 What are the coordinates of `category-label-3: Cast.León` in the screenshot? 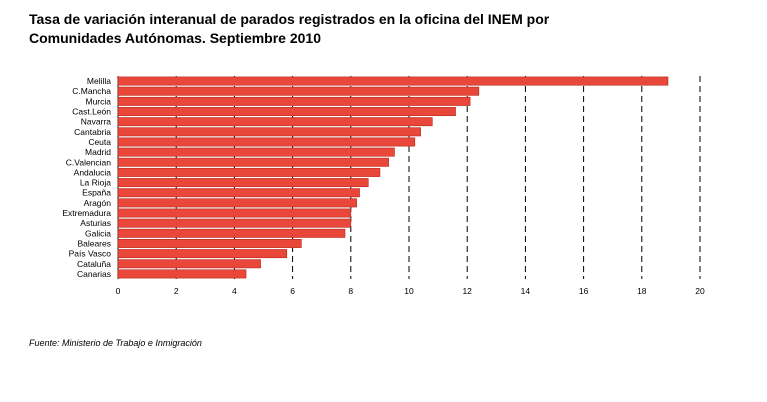 It's located at (91, 112).